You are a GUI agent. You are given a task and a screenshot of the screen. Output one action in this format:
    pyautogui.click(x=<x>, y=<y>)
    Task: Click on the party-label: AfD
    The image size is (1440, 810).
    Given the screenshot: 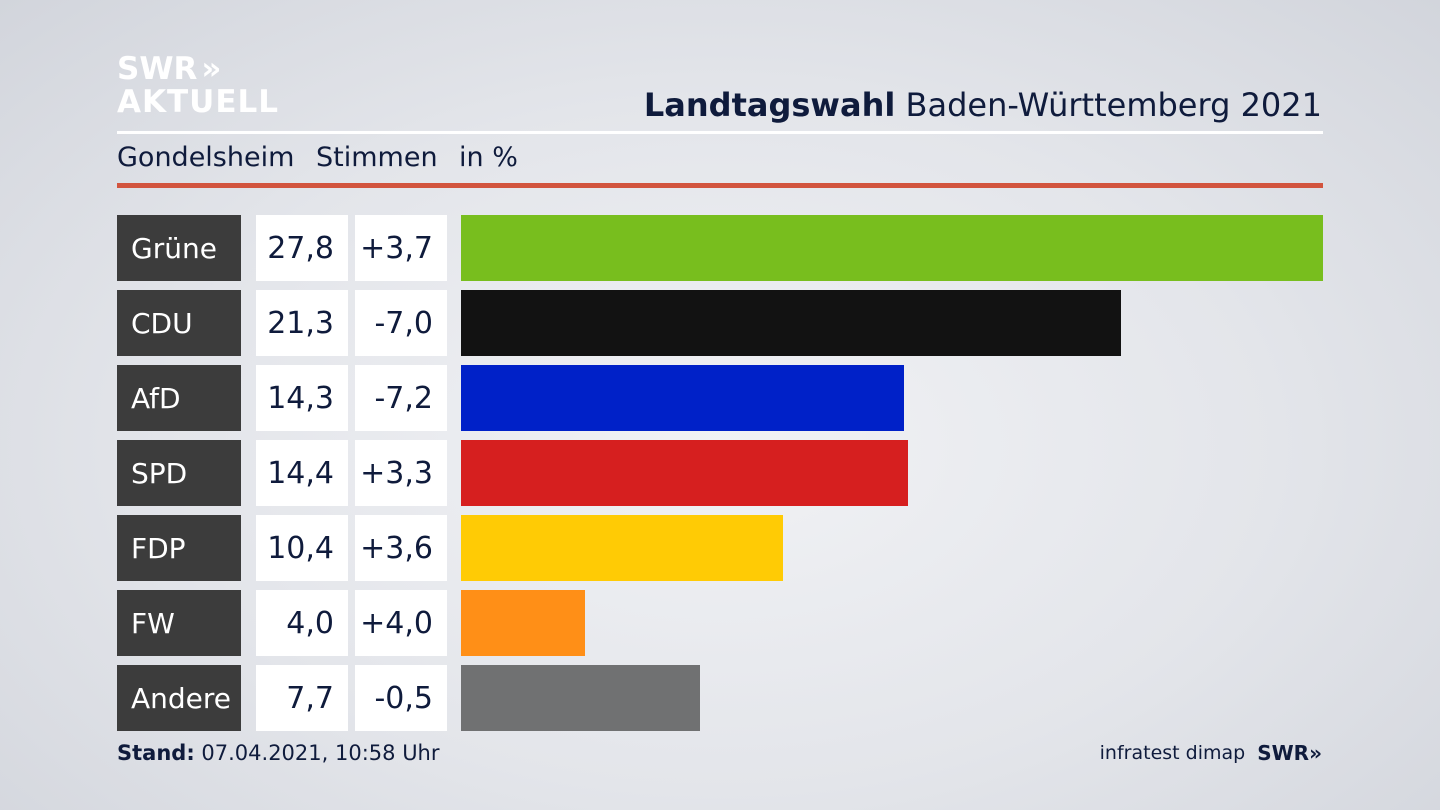 What is the action you would take?
    pyautogui.click(x=179, y=398)
    